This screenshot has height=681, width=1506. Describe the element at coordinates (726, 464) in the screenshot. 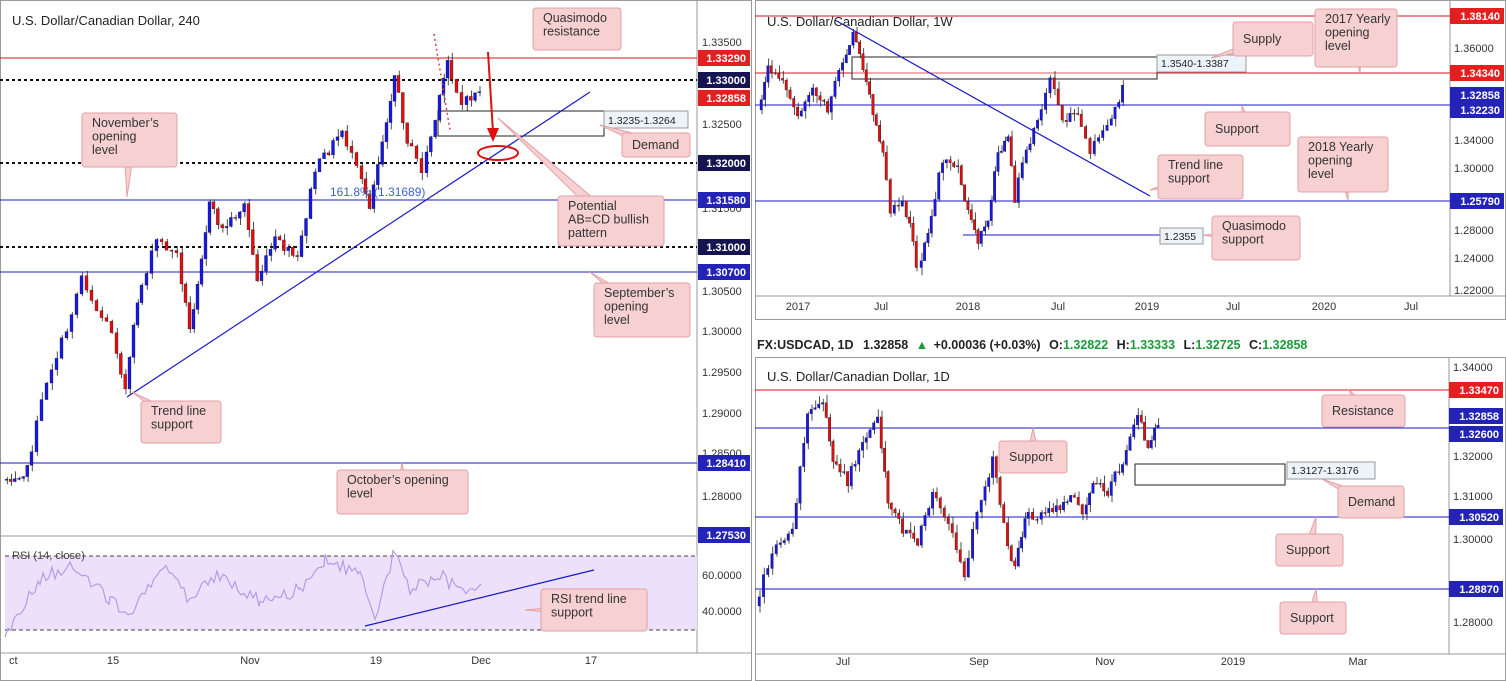

I see `h4-price-tag-text: 1.28410` at that location.